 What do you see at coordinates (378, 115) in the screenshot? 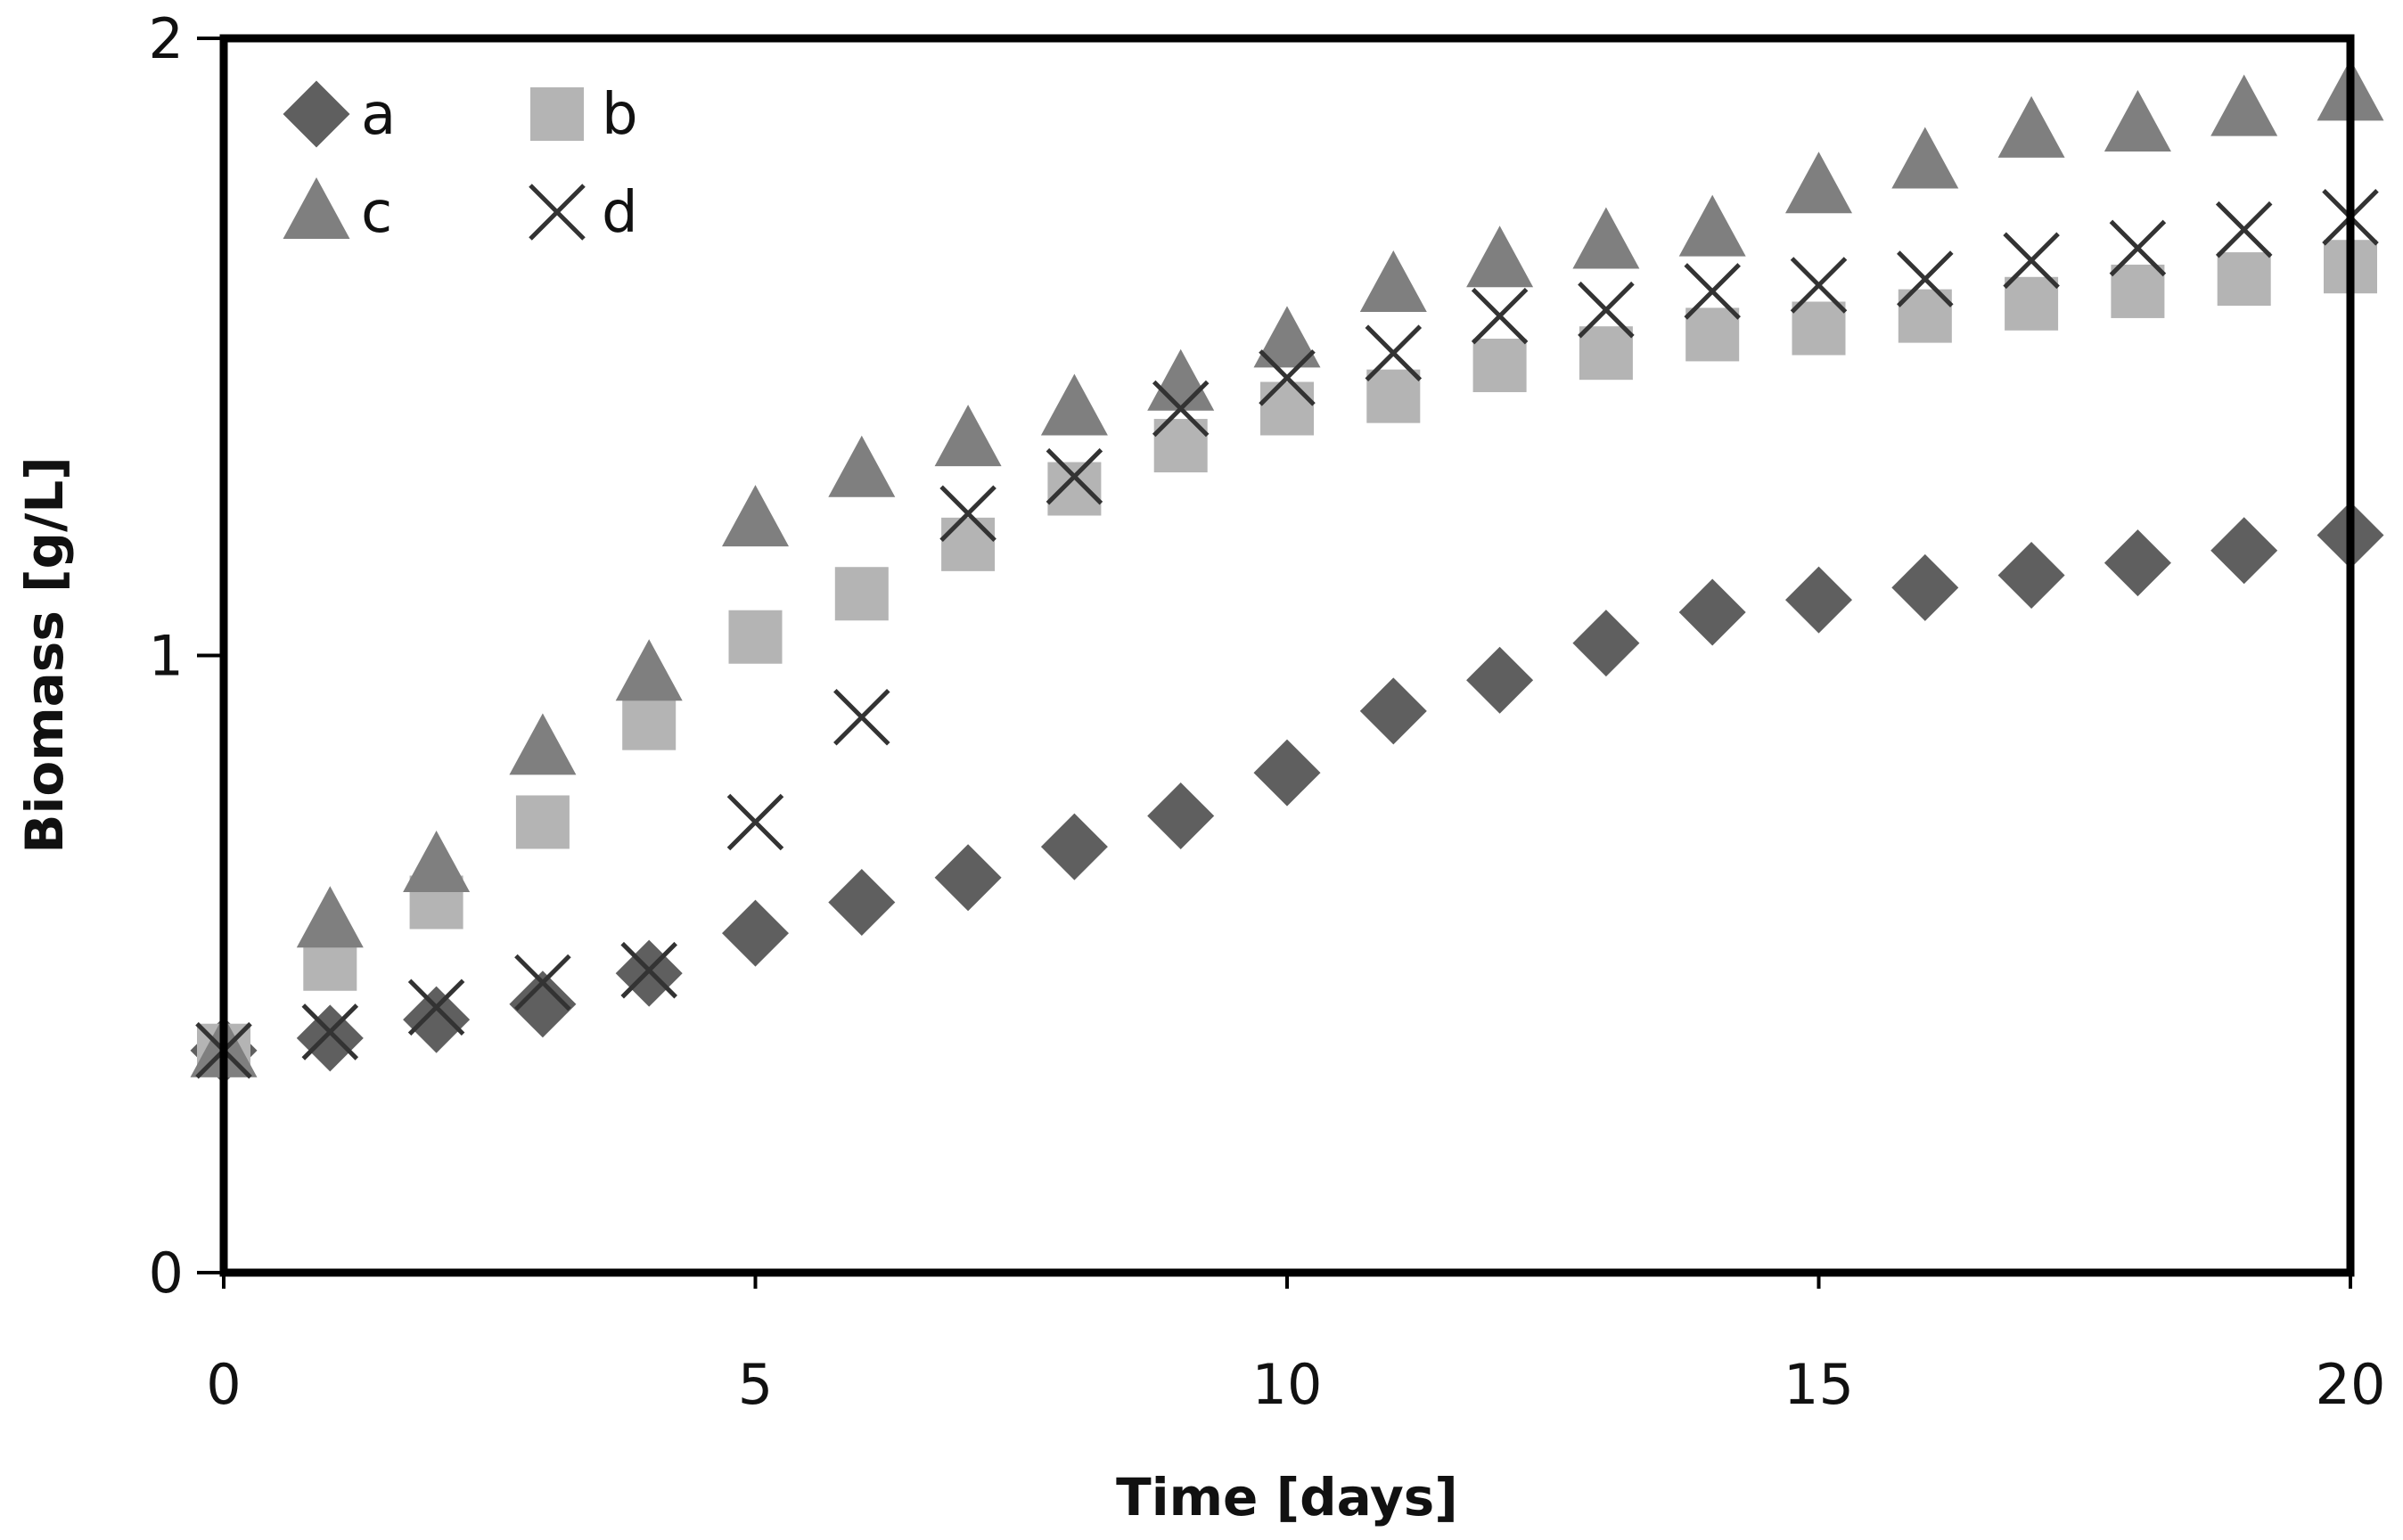
I see `legend-label: a` at bounding box center [378, 115].